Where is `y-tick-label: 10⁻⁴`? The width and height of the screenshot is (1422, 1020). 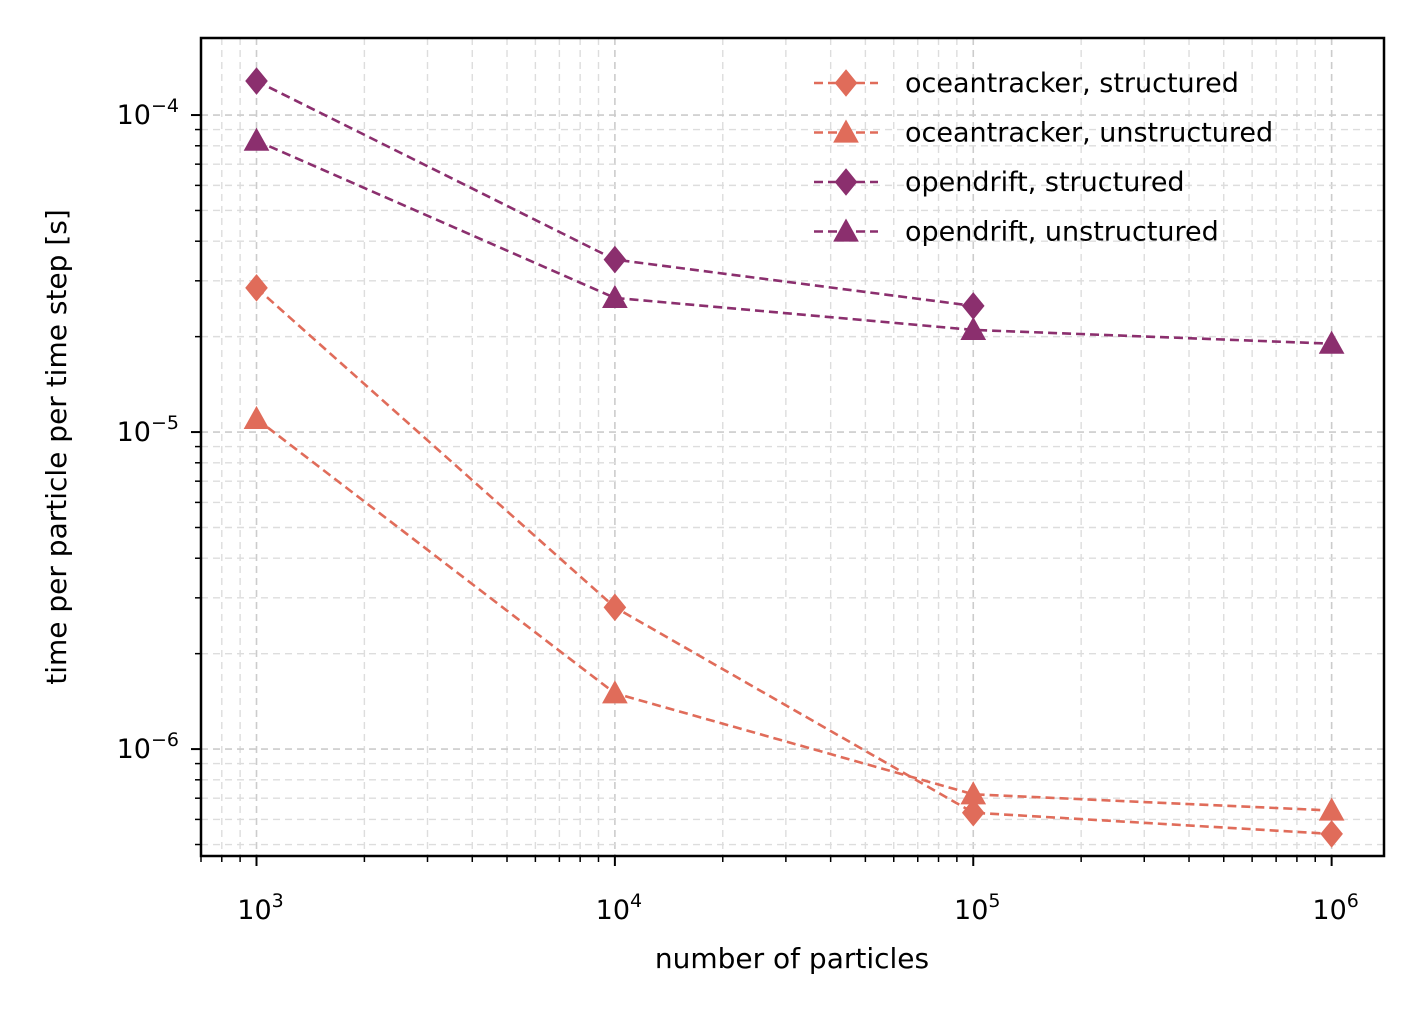 y-tick-label: 10⁻⁴ is located at coordinates (148, 113).